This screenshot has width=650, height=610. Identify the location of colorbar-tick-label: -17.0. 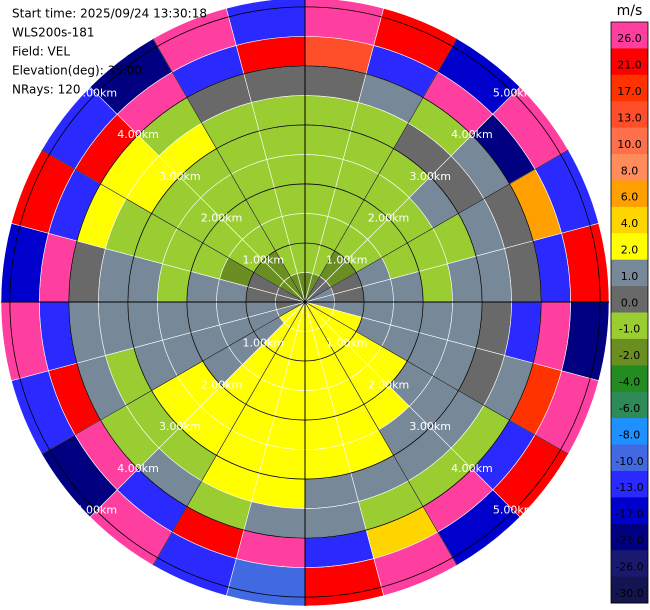
(629, 514).